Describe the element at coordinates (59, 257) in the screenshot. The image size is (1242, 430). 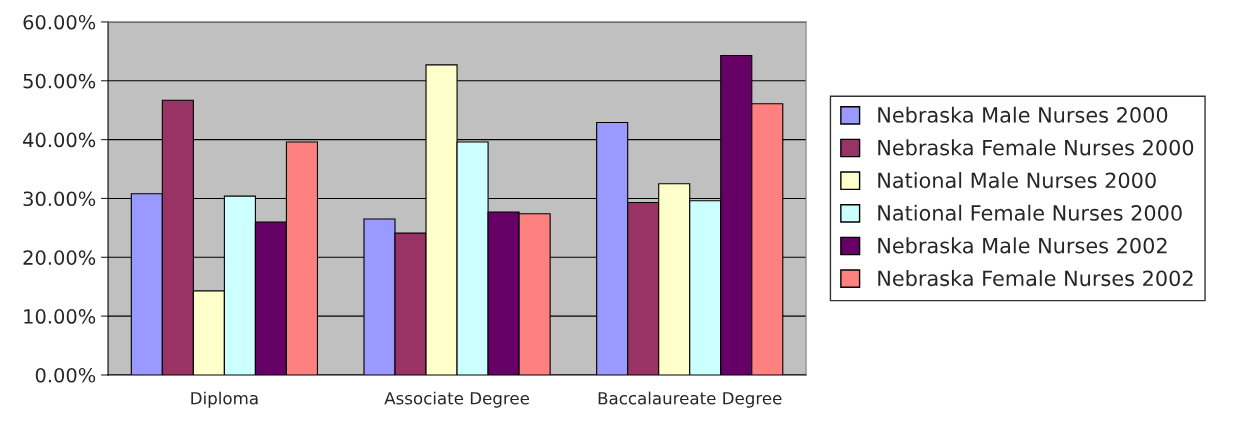
I see `y-tick-label: 20.00%` at that location.